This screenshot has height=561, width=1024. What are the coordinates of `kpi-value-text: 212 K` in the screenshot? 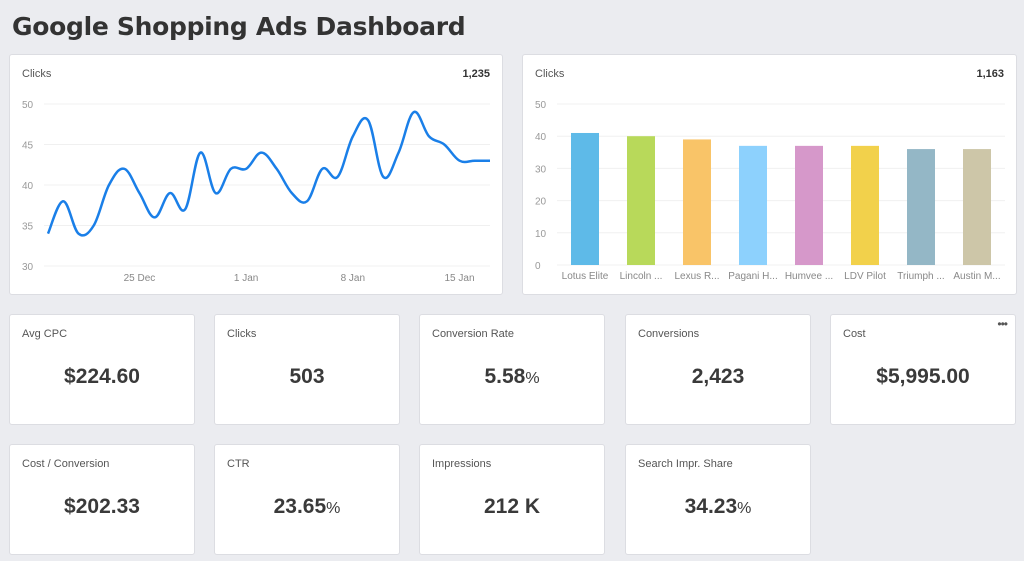 It's located at (512, 506).